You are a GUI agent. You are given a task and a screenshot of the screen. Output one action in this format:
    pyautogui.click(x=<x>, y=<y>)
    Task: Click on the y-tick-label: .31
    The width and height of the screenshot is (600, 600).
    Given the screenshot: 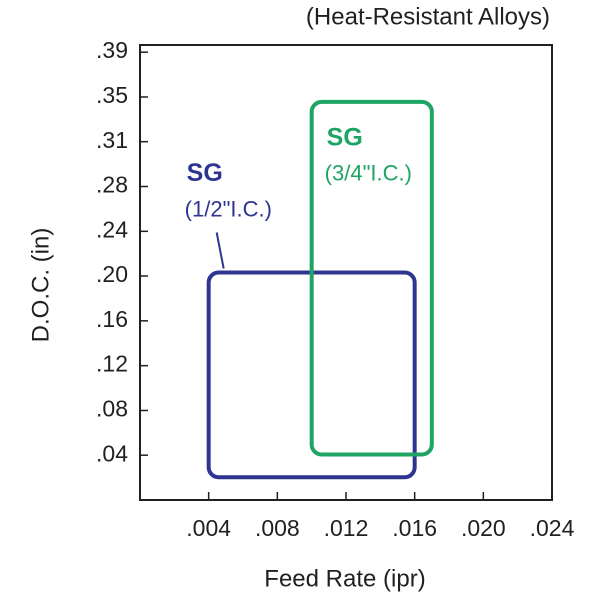 What is the action you would take?
    pyautogui.click(x=112, y=140)
    